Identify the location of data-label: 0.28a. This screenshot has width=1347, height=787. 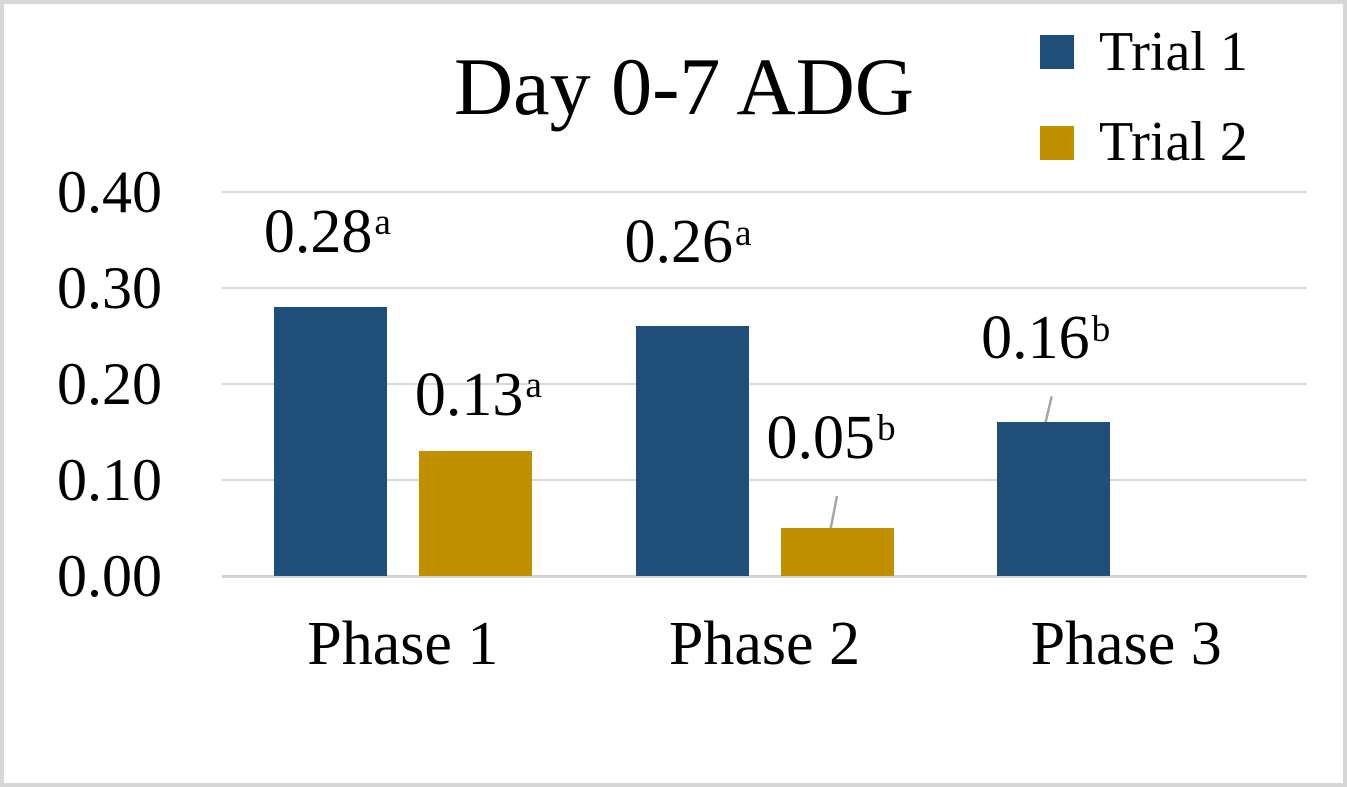
(327, 232).